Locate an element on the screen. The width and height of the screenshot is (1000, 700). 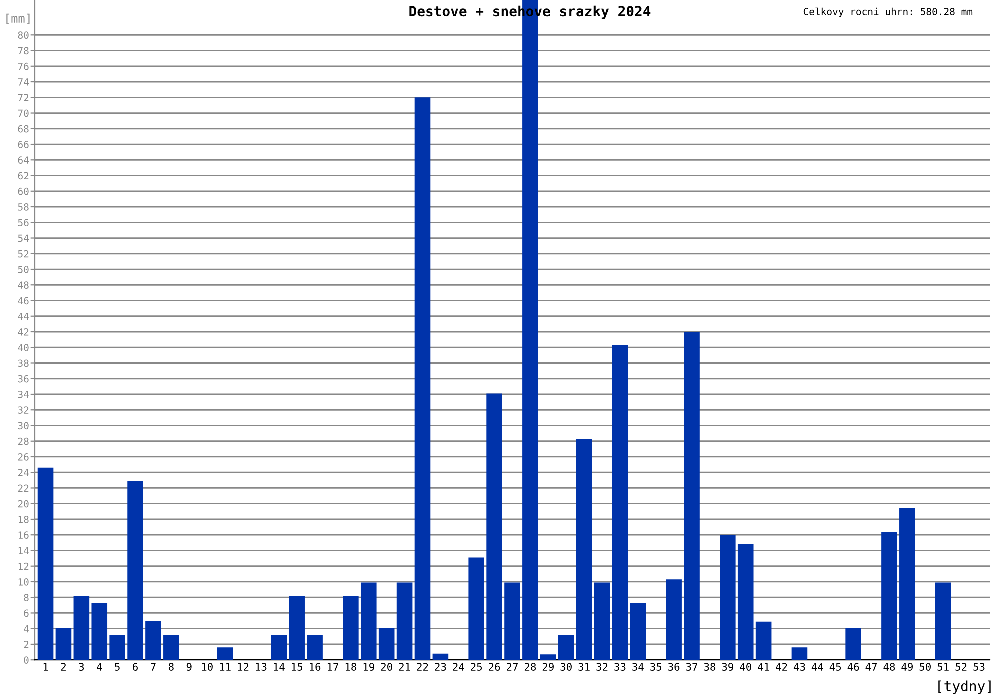
y-tick-label: 18 is located at coordinates (23, 520).